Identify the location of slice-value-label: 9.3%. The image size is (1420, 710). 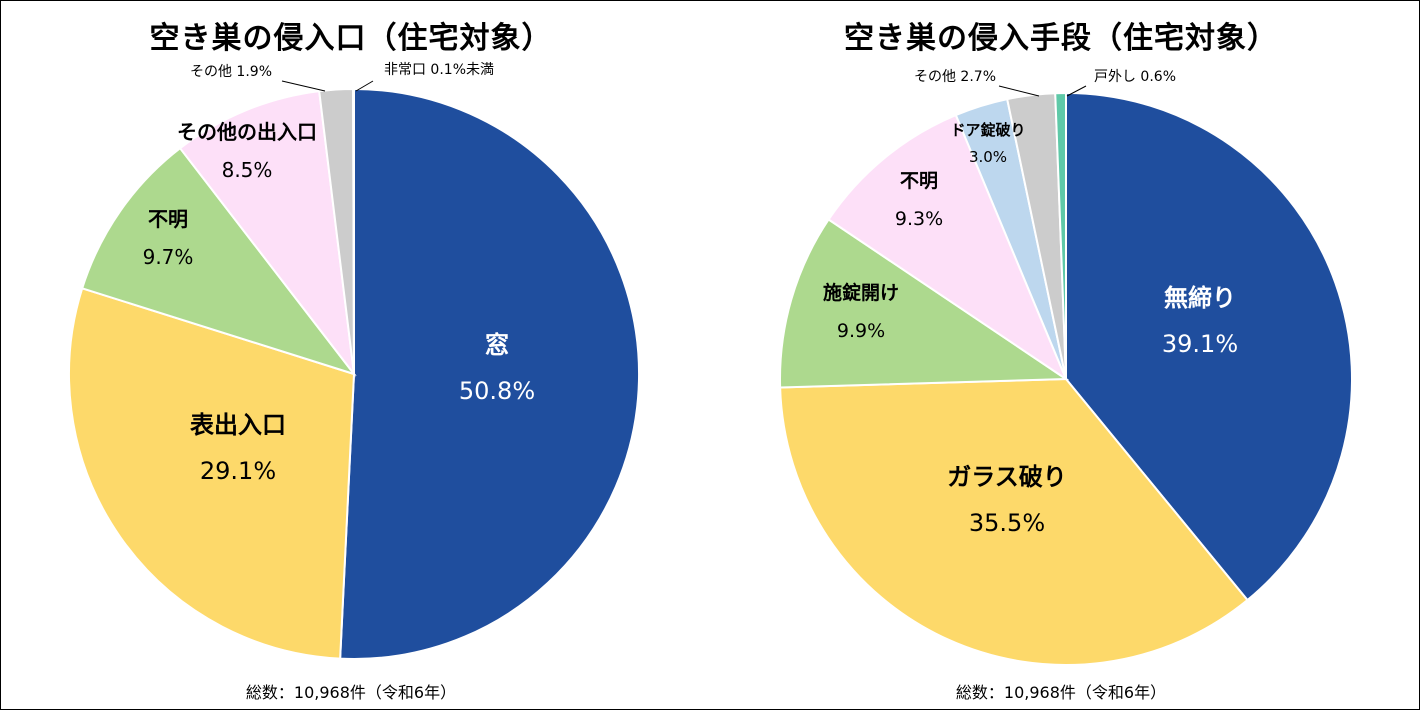
(919, 219).